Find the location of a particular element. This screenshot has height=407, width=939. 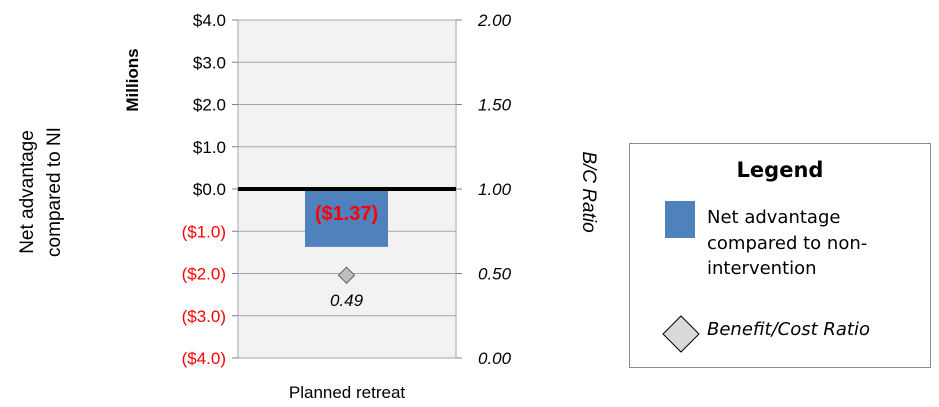

legend-diamond-icon is located at coordinates (681, 334).